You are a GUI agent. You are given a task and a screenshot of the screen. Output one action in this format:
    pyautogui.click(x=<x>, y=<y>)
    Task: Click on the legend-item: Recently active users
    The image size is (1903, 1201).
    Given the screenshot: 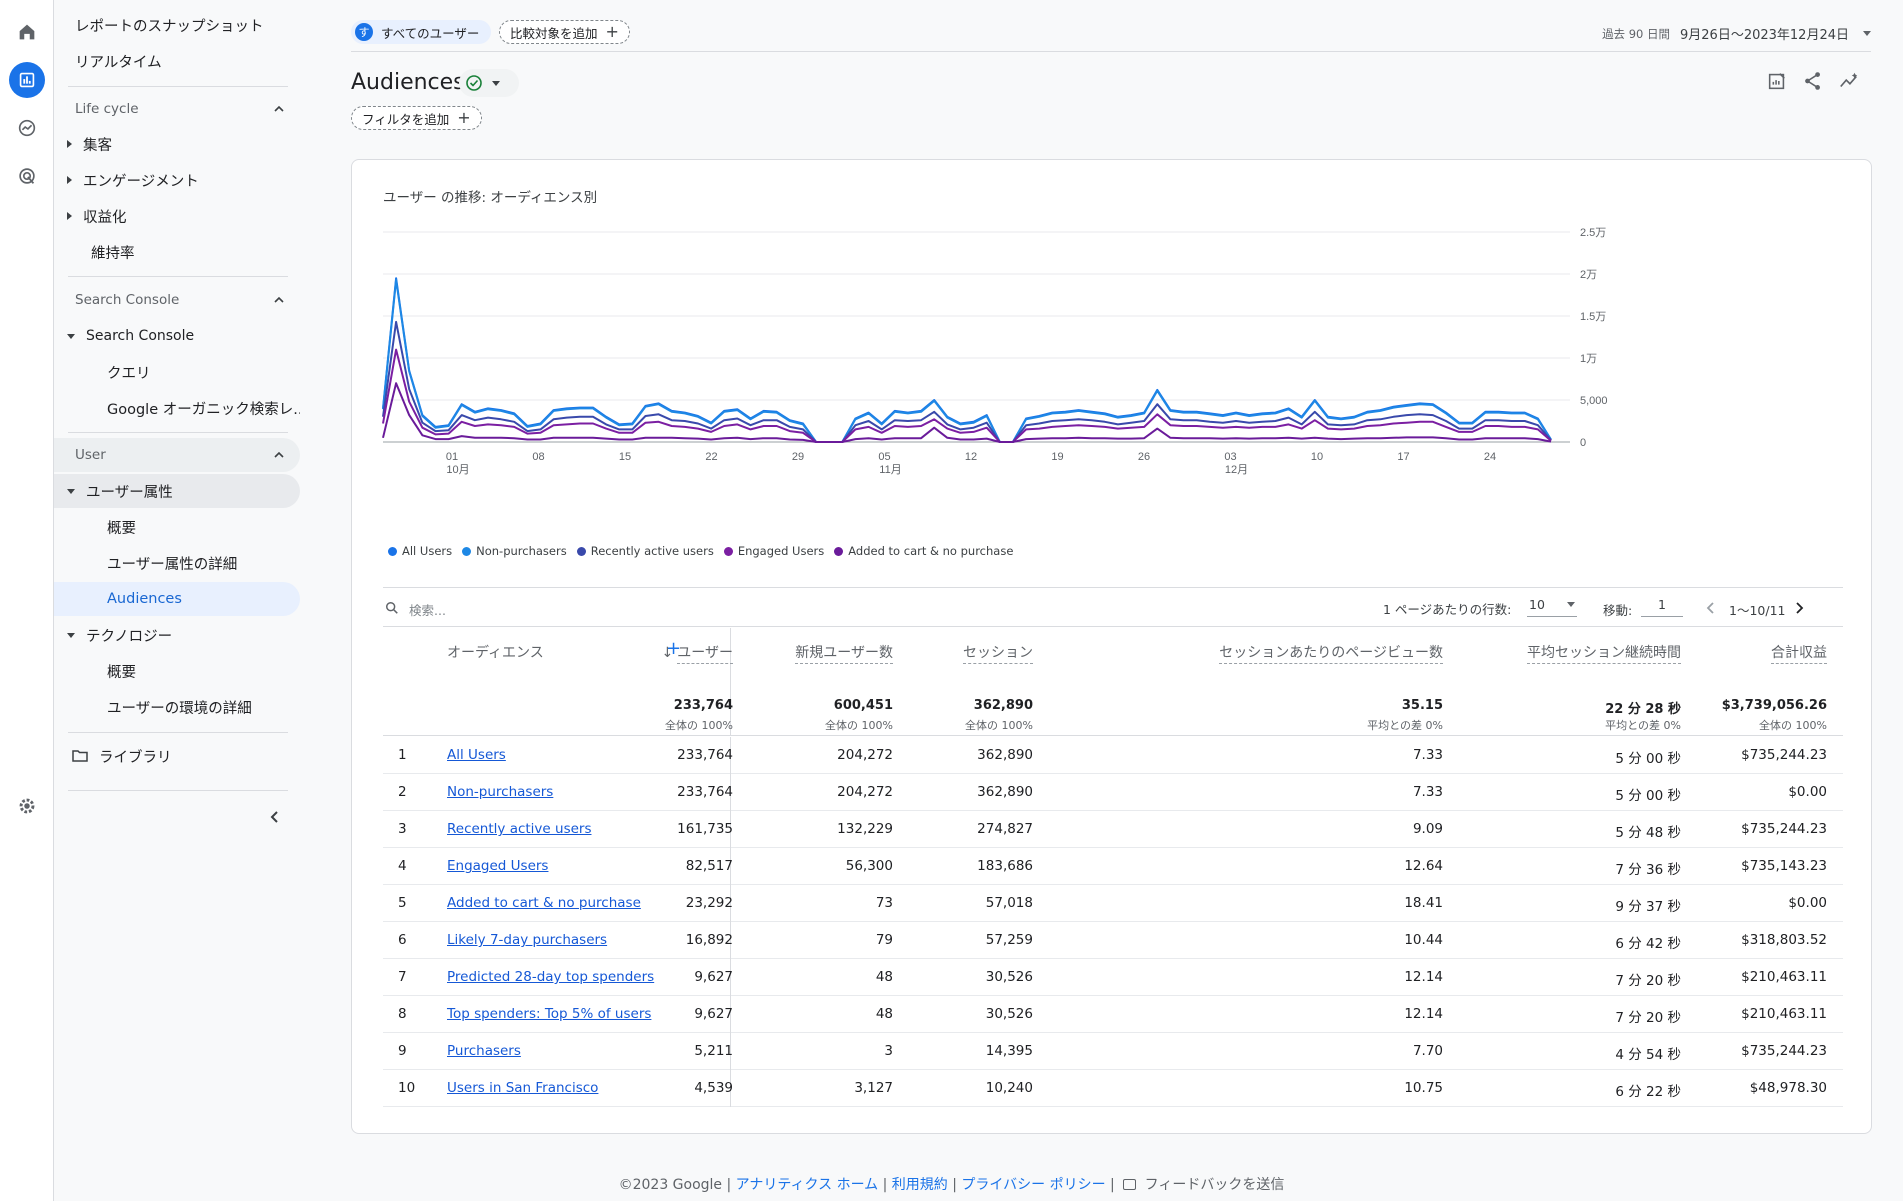 What is the action you would take?
    pyautogui.click(x=645, y=551)
    